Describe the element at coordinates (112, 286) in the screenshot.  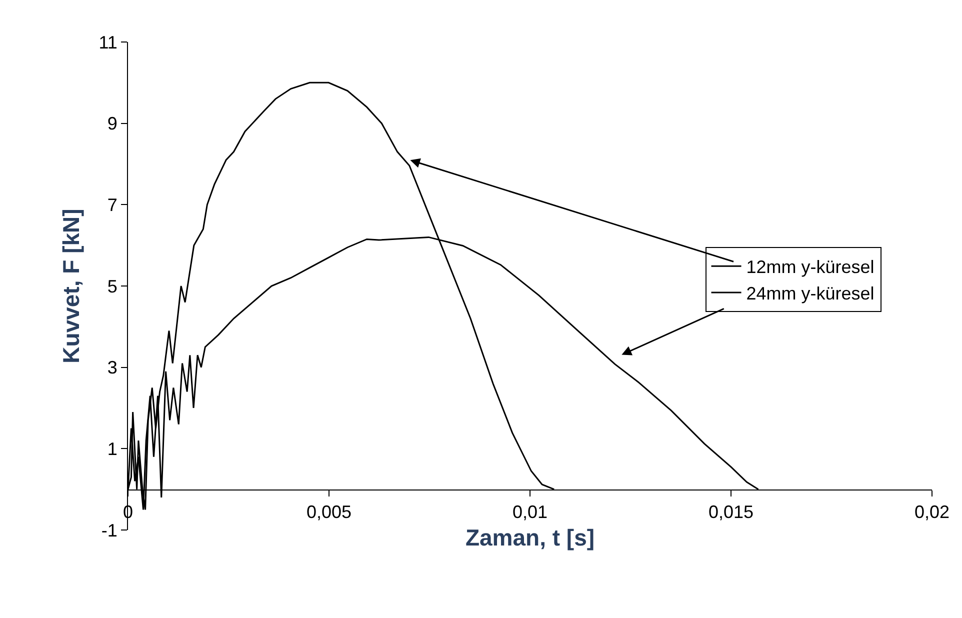
I see `y-tick-label: 5` at that location.